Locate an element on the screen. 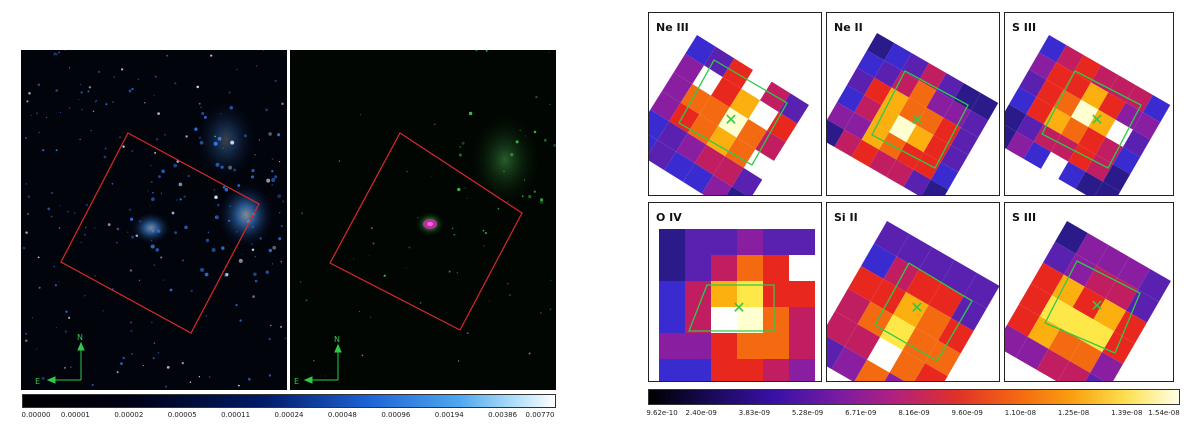 The image size is (1194, 426). map-ne-iii: ✕ Ne III is located at coordinates (735, 104).